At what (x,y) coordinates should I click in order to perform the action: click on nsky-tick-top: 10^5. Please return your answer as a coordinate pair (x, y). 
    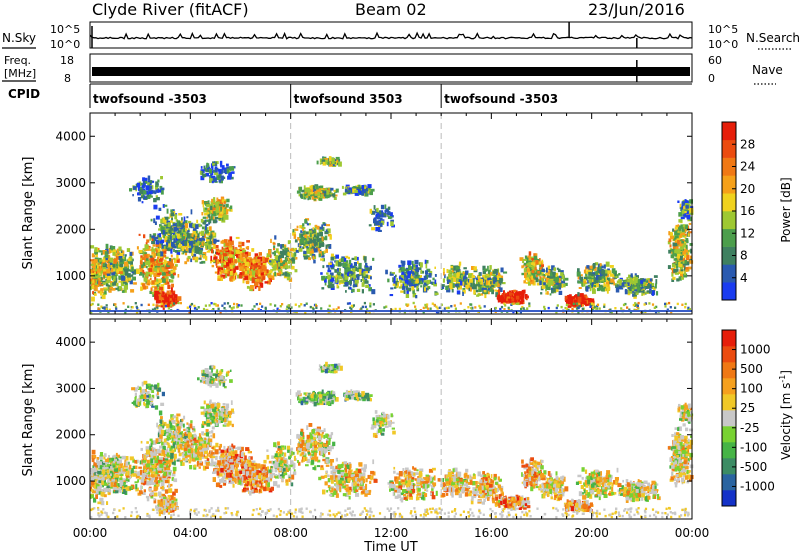
    Looking at the image, I should click on (65, 29).